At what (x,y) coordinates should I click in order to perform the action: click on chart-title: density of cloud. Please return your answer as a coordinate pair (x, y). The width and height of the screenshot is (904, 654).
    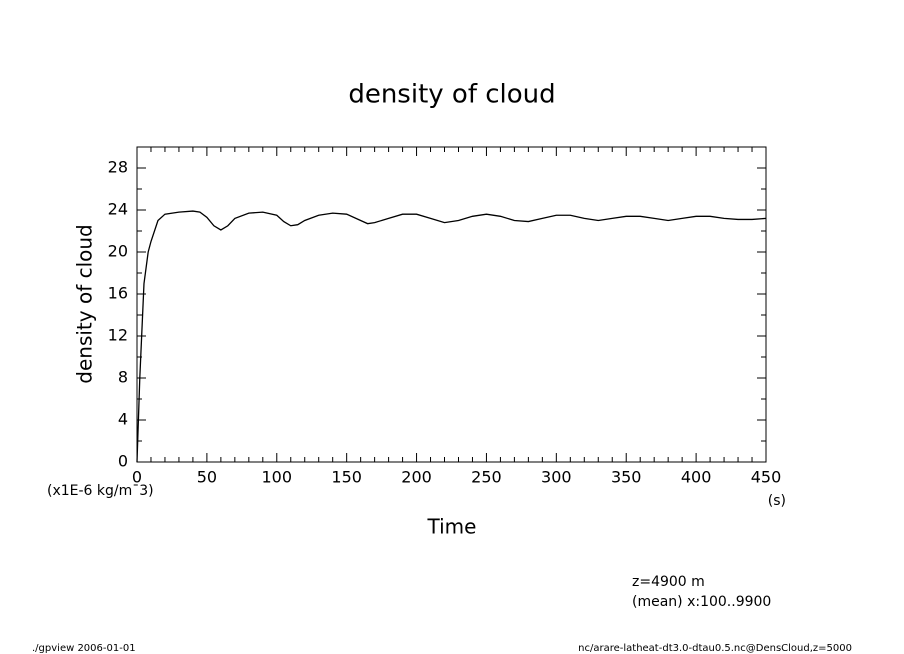
    Looking at the image, I should click on (451, 95).